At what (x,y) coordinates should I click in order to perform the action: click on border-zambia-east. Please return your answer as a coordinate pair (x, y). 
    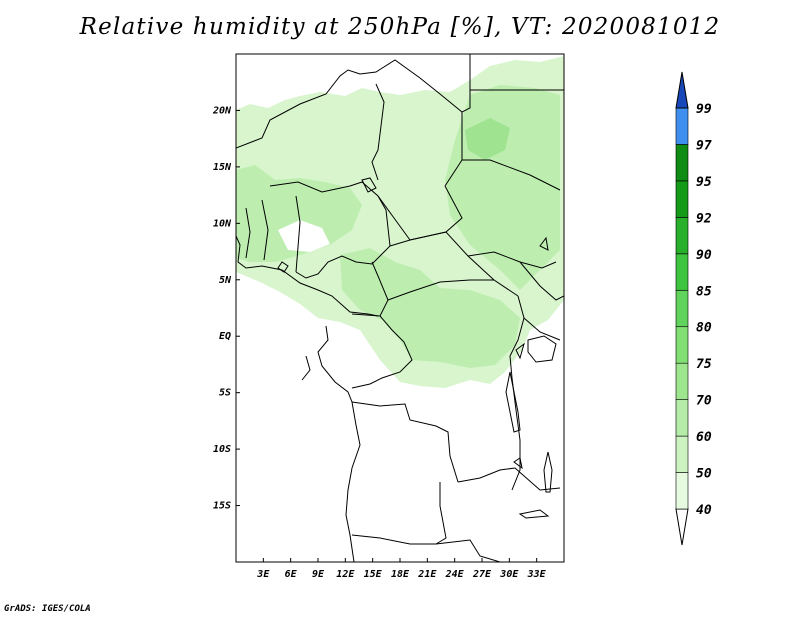
    Looking at the image, I should click on (509, 479).